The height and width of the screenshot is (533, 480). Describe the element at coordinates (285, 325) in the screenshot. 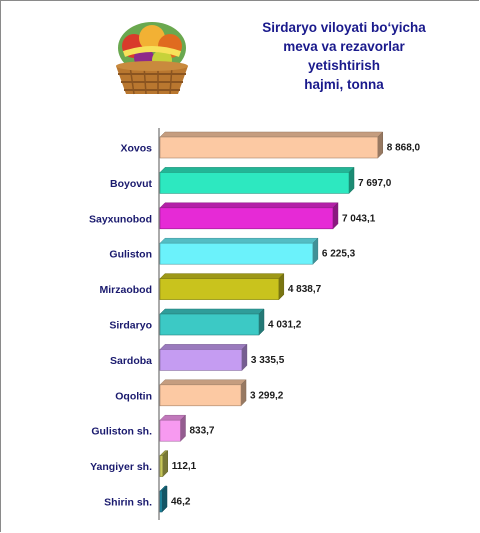

I see `value-label: 4 031,2` at that location.